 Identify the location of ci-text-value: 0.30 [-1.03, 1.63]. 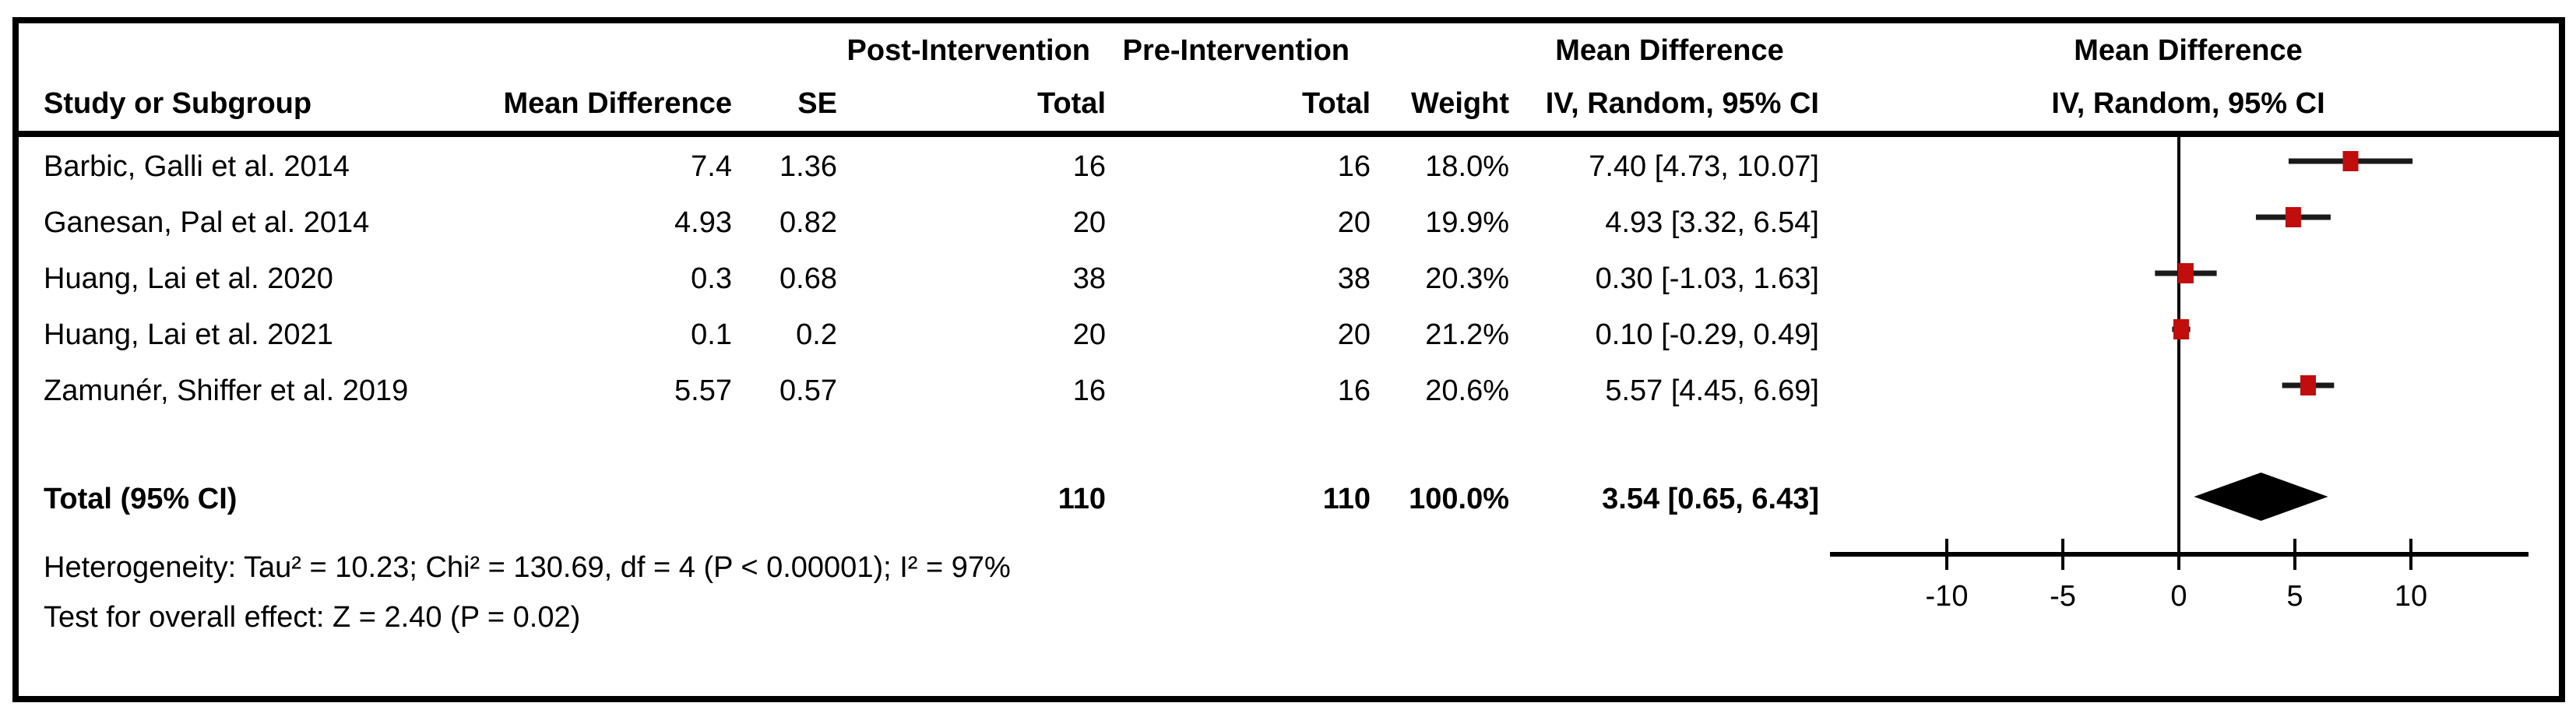
(1707, 279).